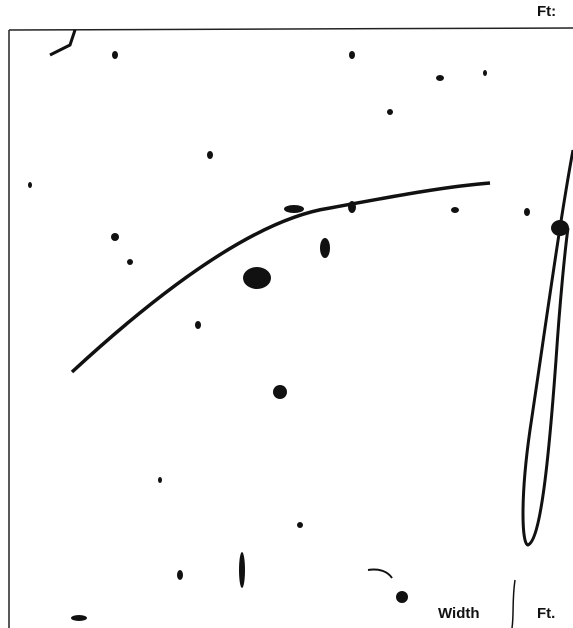  I want to click on x-axis-label: Width, so click(459, 613).